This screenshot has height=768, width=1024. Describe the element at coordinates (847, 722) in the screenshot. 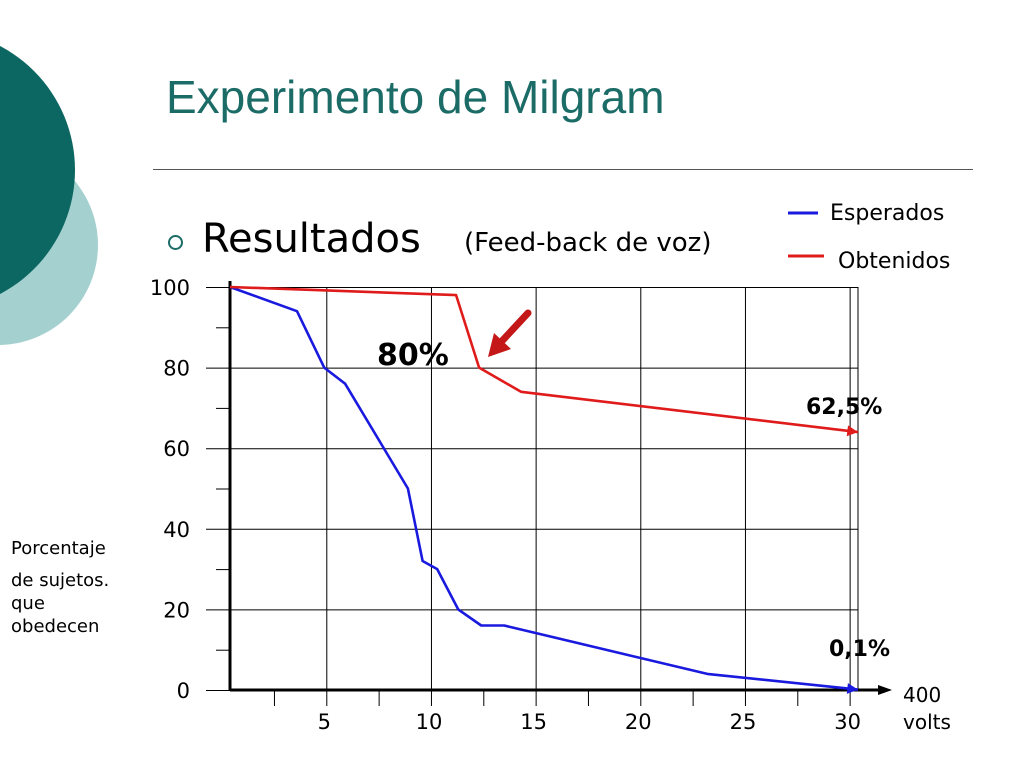

I see `x-tick-label: 30` at that location.